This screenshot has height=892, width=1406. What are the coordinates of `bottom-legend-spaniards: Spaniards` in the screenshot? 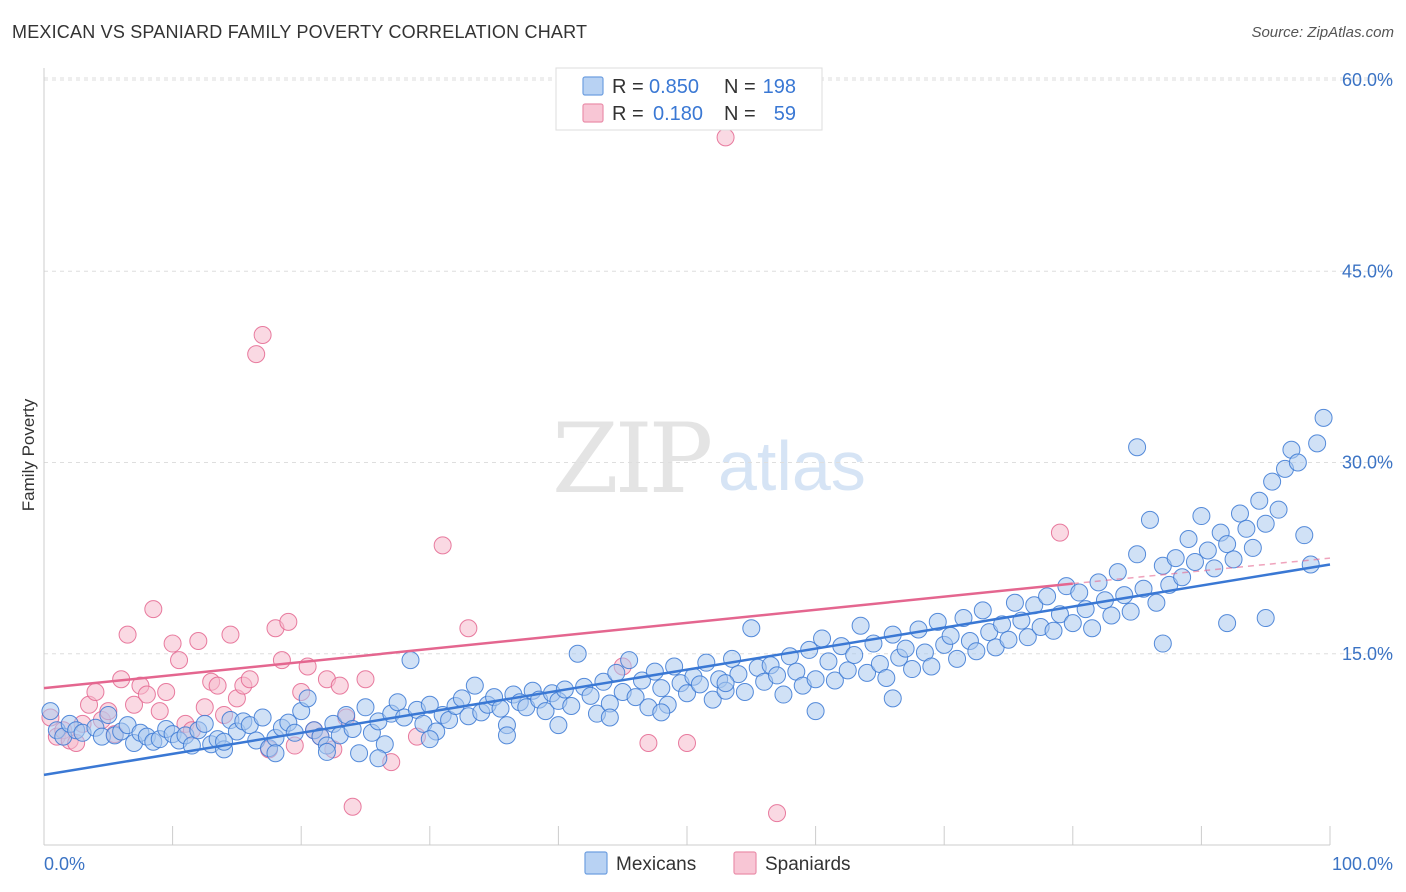 It's located at (808, 864).